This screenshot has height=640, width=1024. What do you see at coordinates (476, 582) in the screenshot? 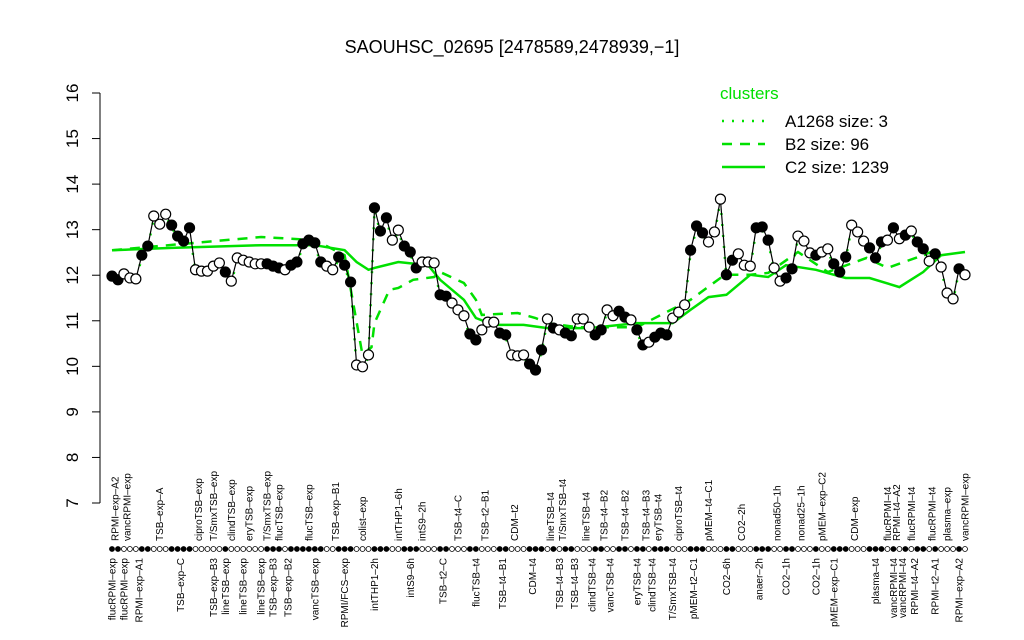
I see `x-label-bottom: flucTSB–t4` at bounding box center [476, 582].